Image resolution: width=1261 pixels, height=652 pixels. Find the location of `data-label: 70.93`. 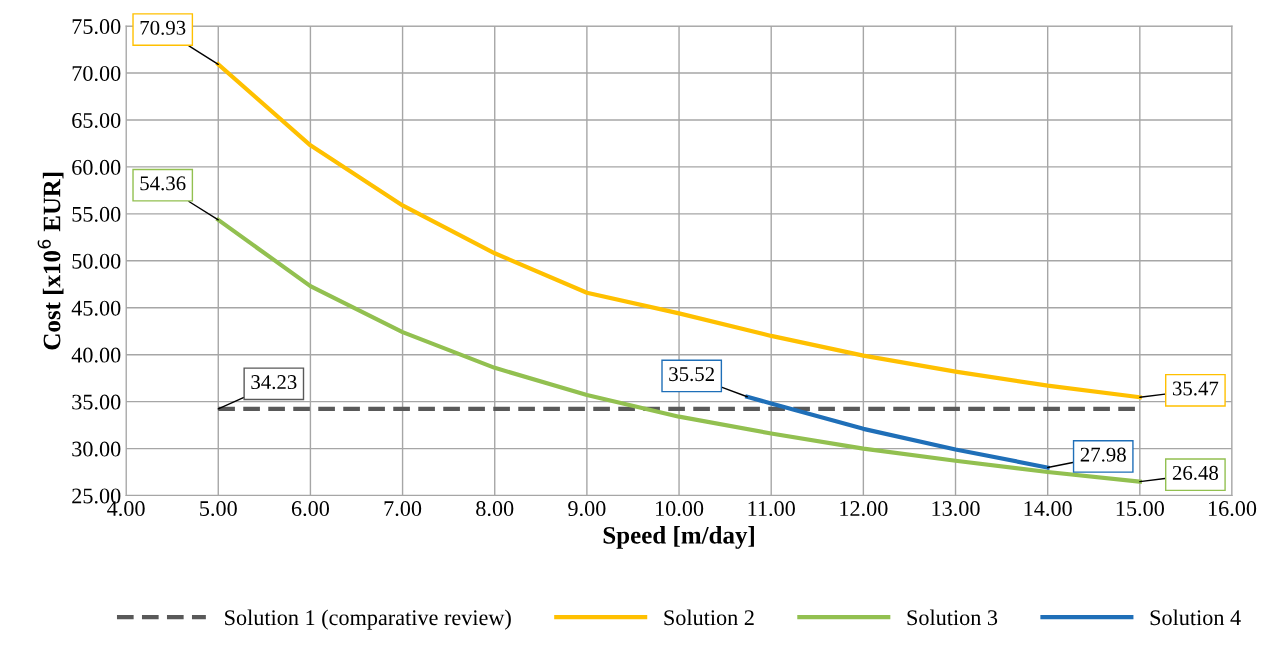

data-label: 70.93 is located at coordinates (163, 27).